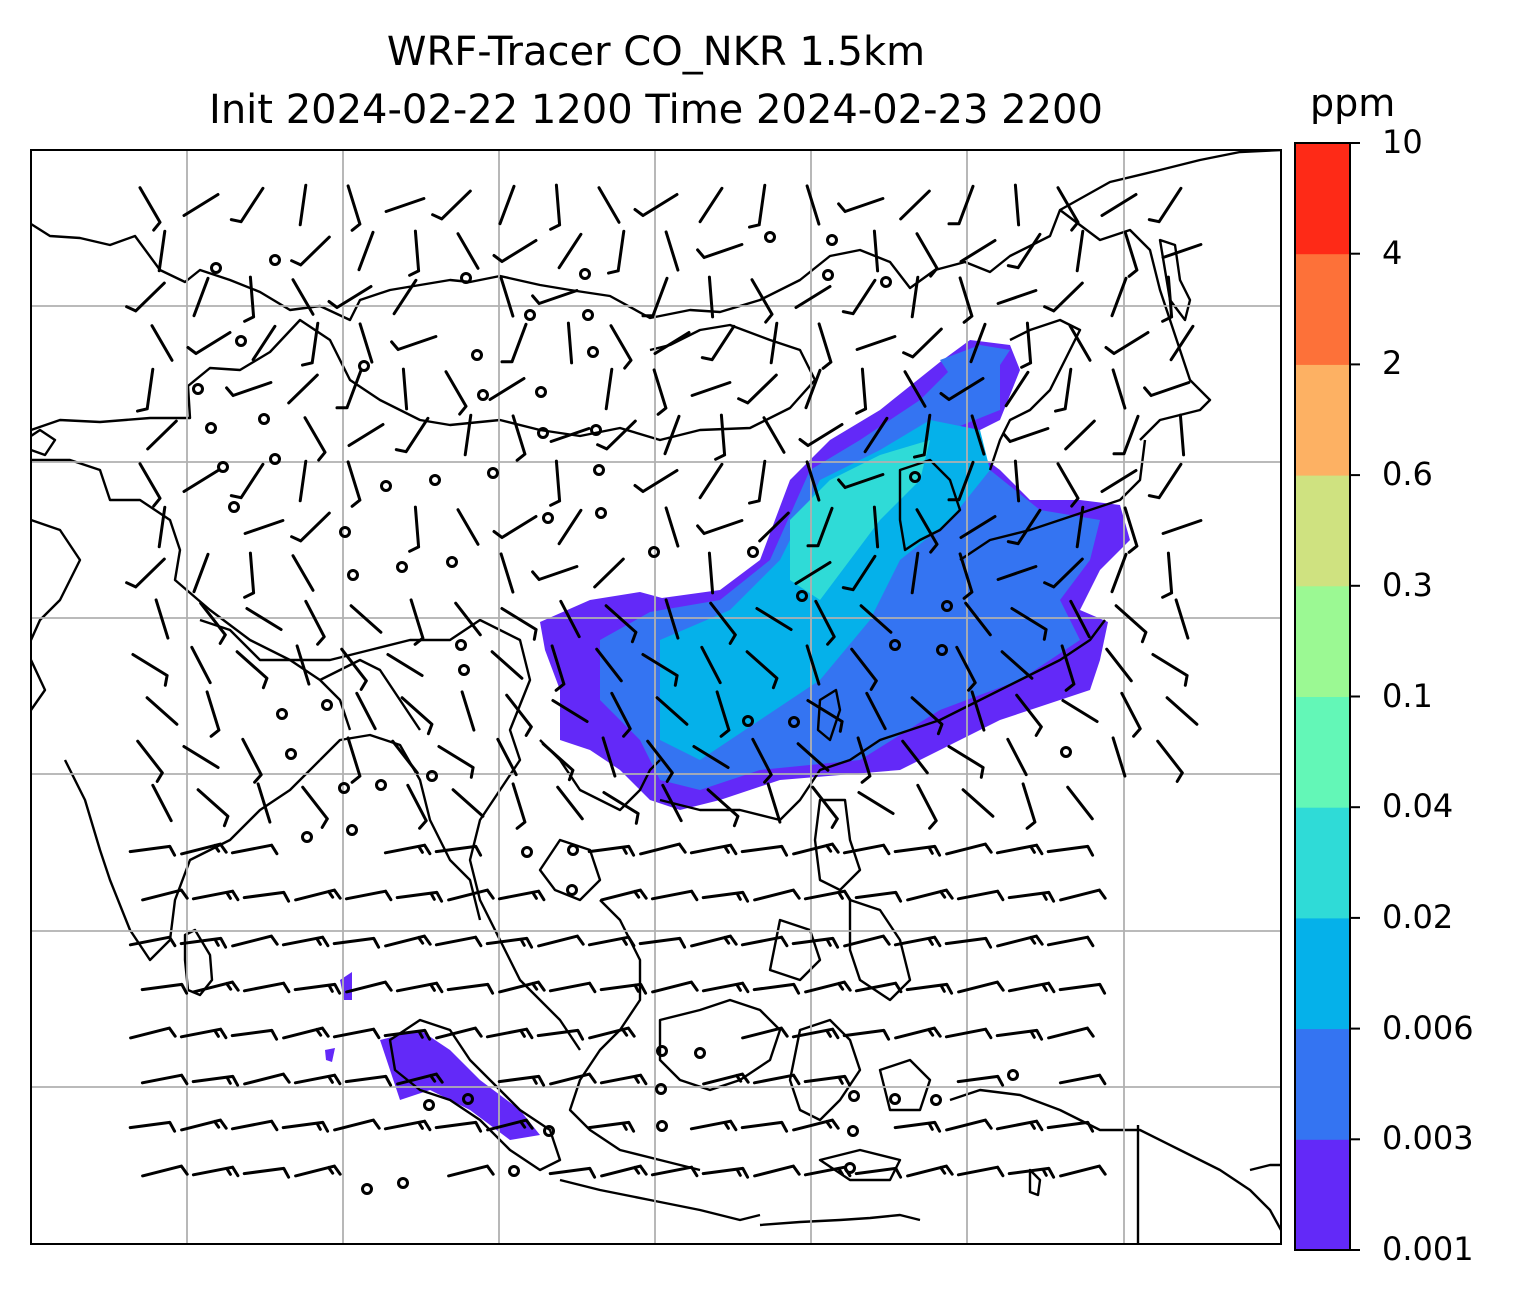  What do you see at coordinates (1407, 695) in the screenshot?
I see `colorbar-tick-label: 0.1` at bounding box center [1407, 695].